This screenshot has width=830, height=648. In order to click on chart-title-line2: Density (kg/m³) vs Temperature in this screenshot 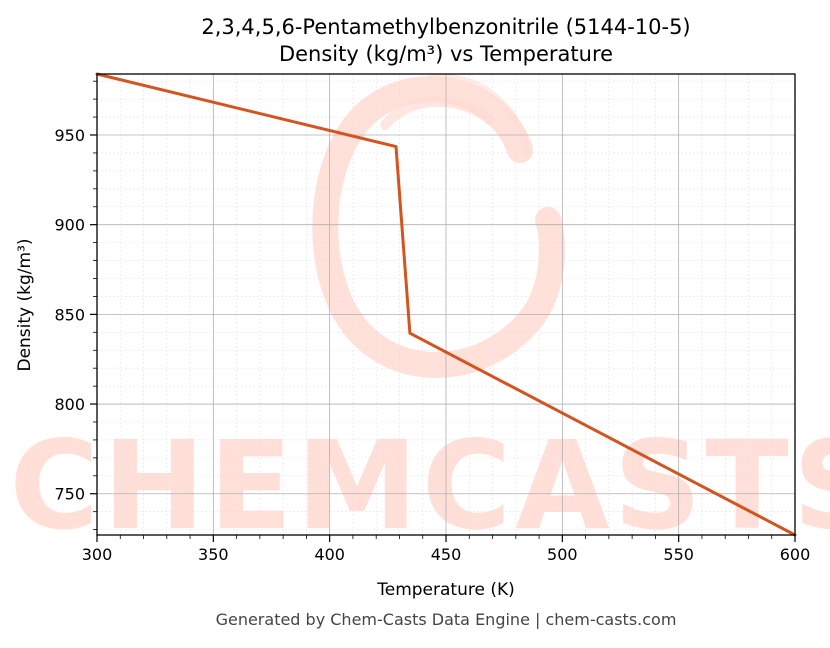, I will do `click(446, 54)`.